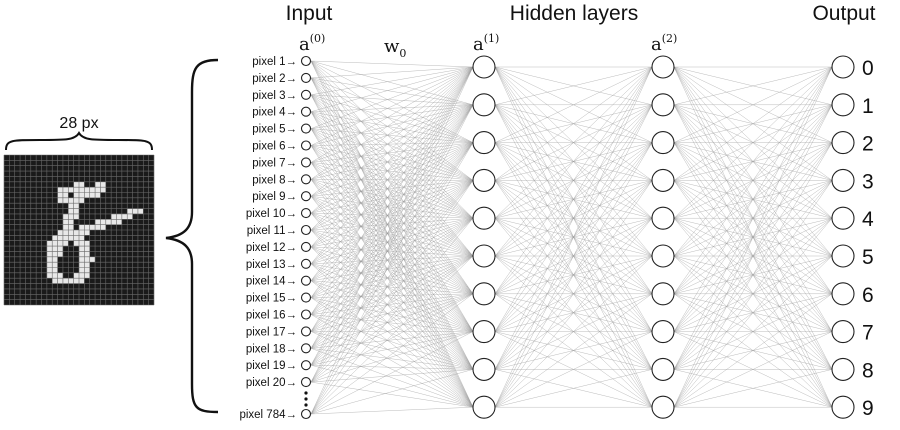 The image size is (900, 430). What do you see at coordinates (274, 79) in the screenshot?
I see `input-pixel-label: pixel 2→` at bounding box center [274, 79].